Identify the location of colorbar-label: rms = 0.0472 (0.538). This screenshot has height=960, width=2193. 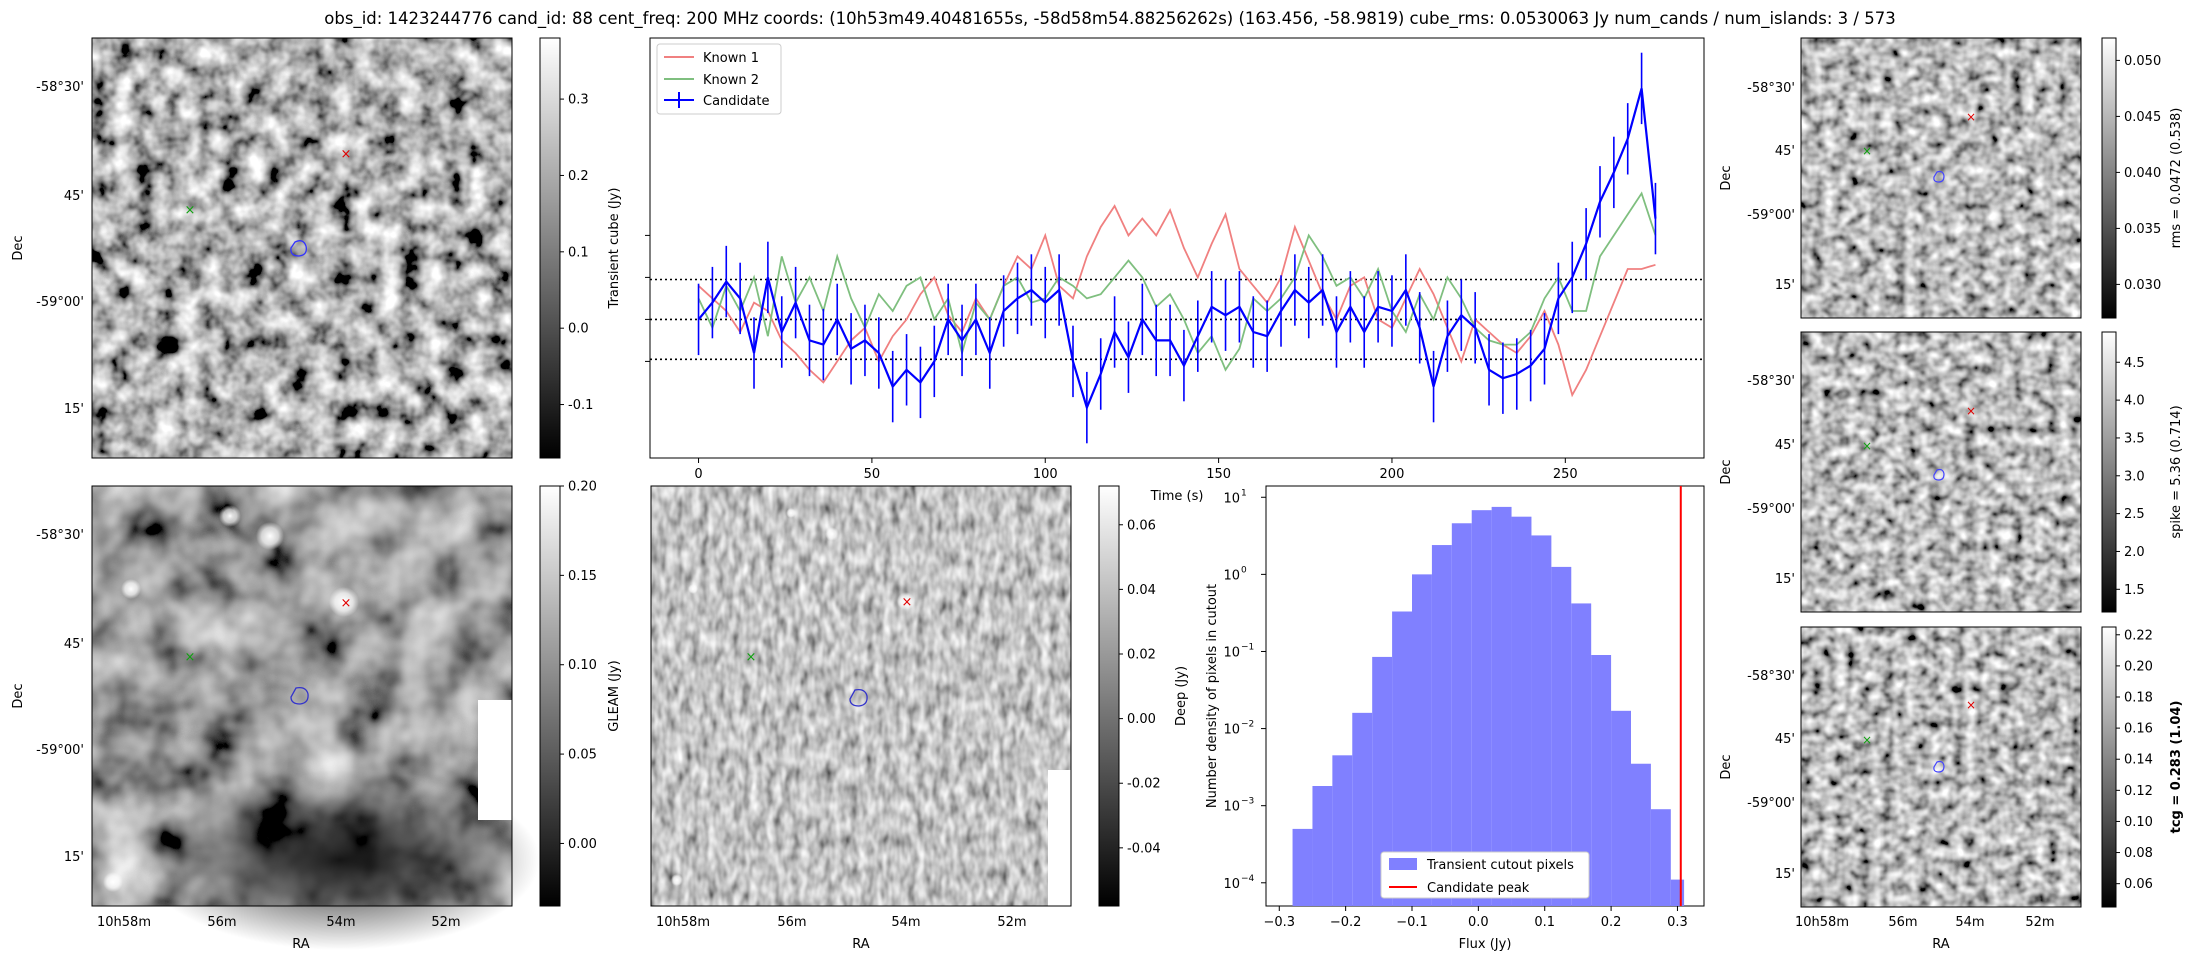
(2176, 178).